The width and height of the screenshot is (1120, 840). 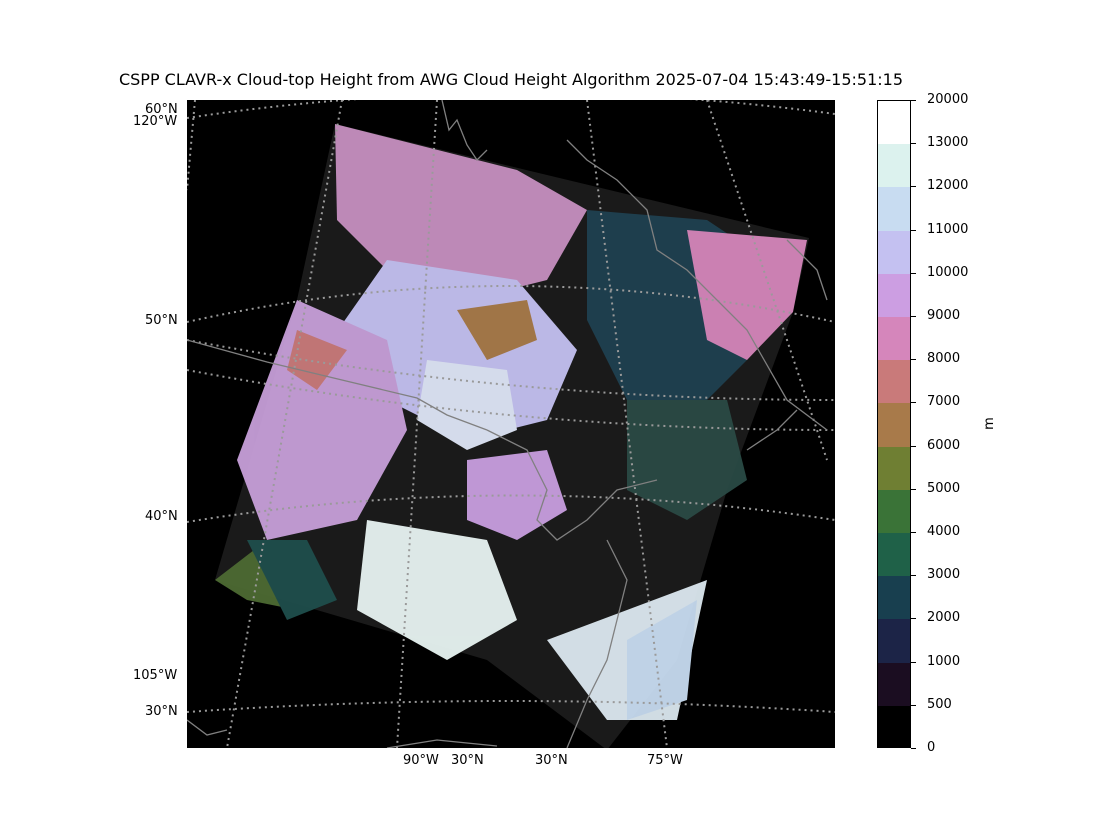 What do you see at coordinates (948, 272) in the screenshot?
I see `colorbar-tick-label: 10000` at bounding box center [948, 272].